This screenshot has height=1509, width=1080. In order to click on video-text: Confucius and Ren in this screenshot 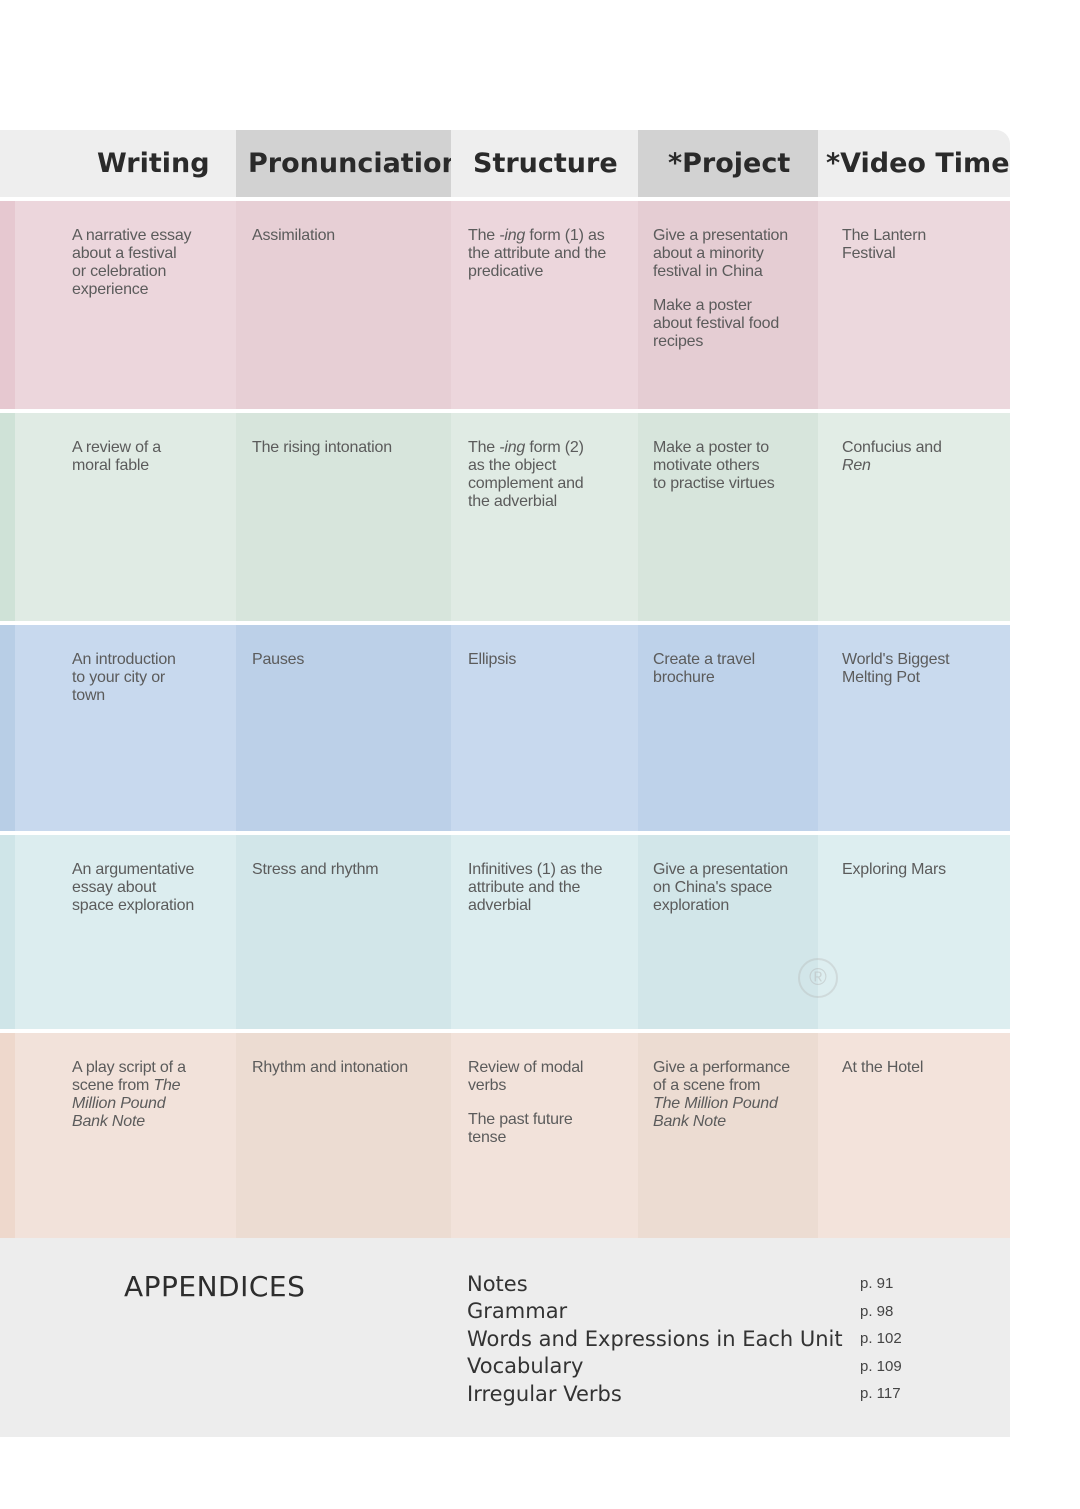, I will do `click(922, 457)`.